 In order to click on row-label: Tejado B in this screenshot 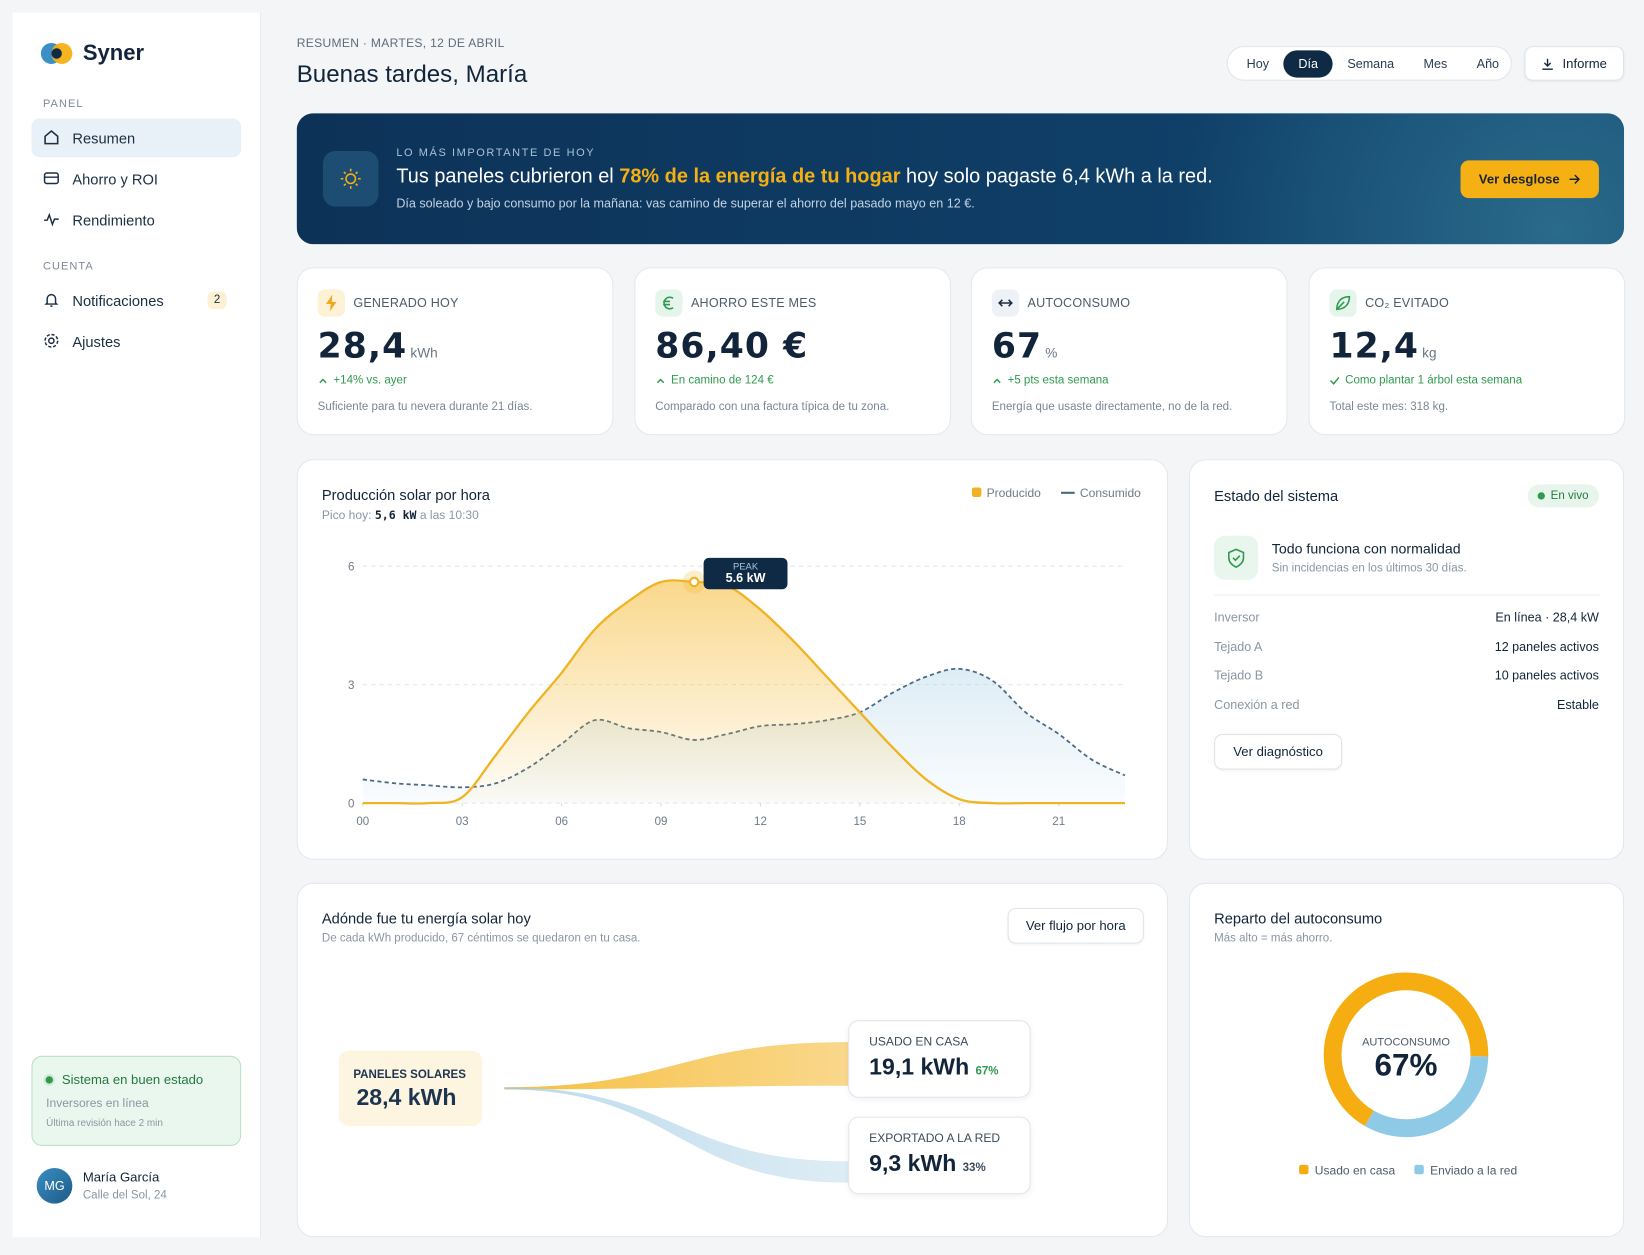, I will do `click(1239, 675)`.